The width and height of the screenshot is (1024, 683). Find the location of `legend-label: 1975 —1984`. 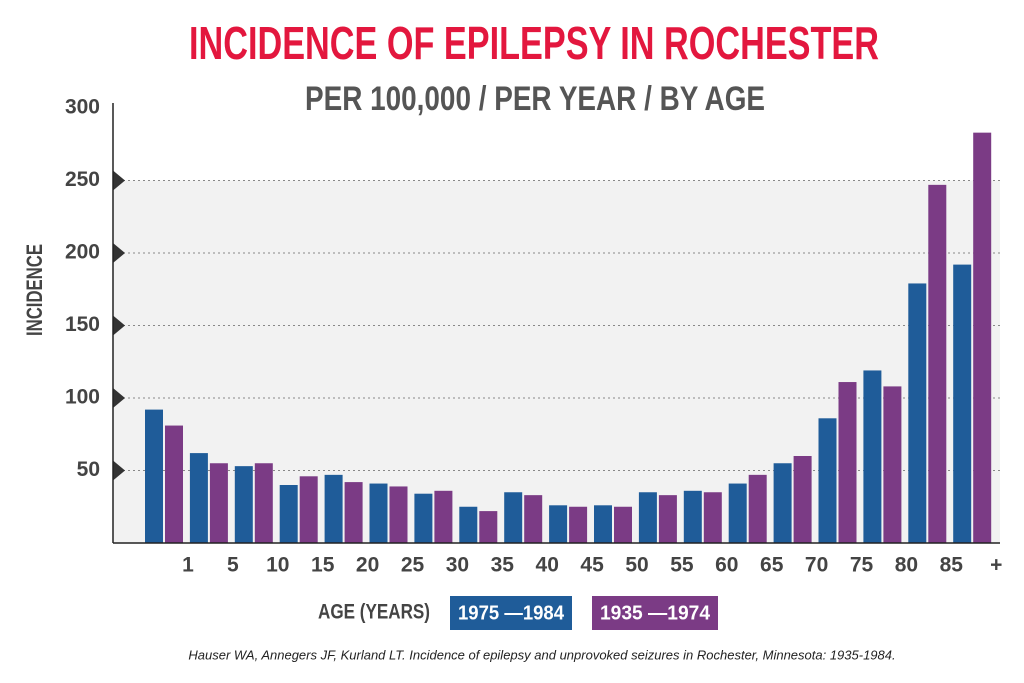

legend-label: 1975 —1984 is located at coordinates (511, 613).